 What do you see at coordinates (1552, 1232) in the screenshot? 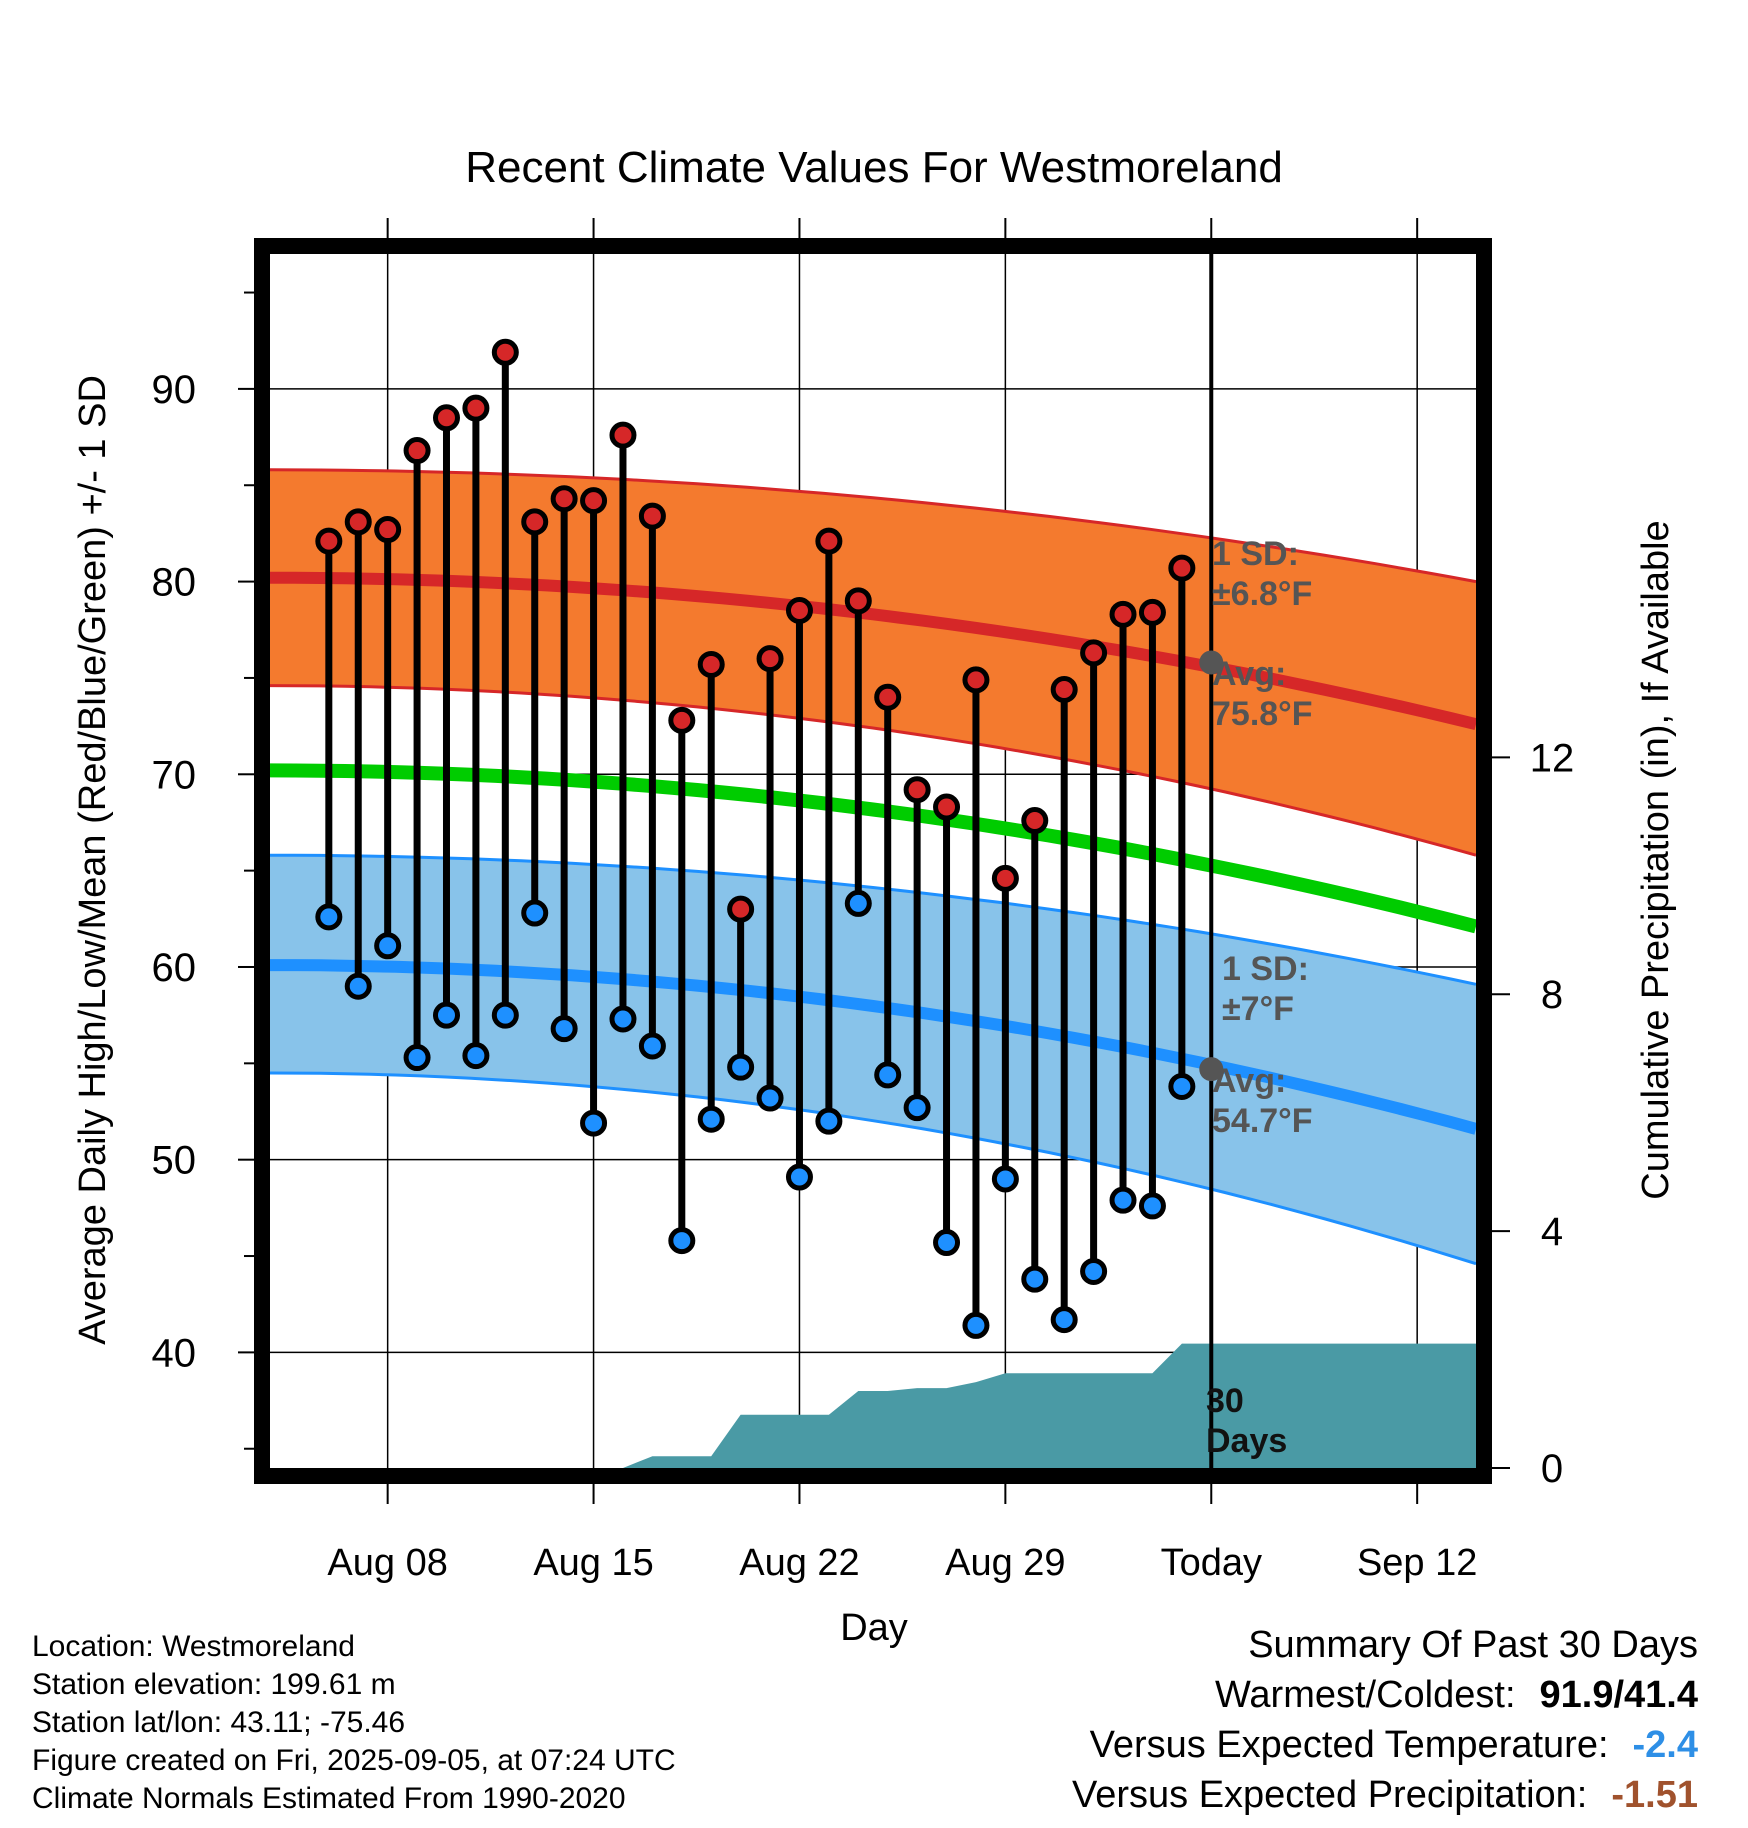
I see `y2-tick-label: 4` at bounding box center [1552, 1232].